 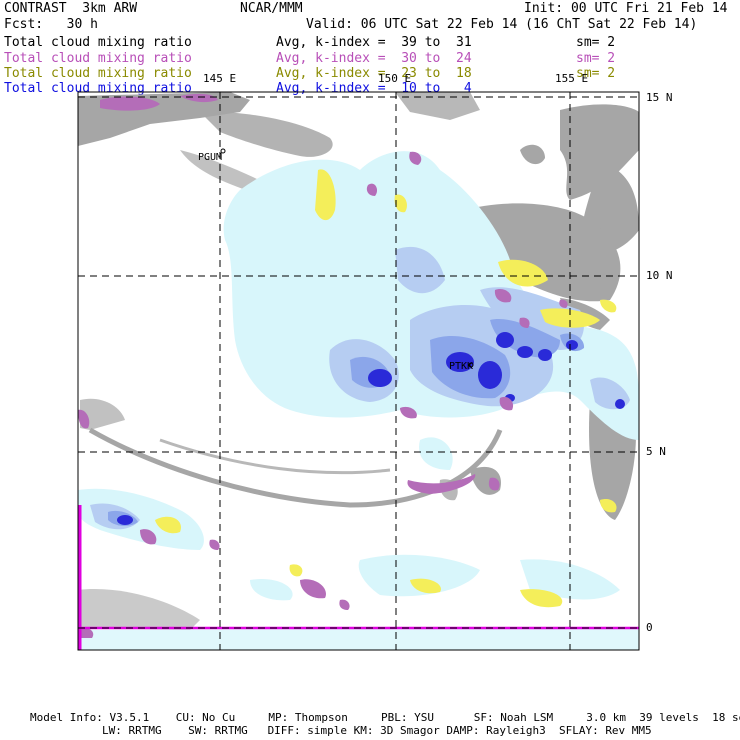 I want to click on lat-label-10n: 10 N, so click(x=659, y=275).